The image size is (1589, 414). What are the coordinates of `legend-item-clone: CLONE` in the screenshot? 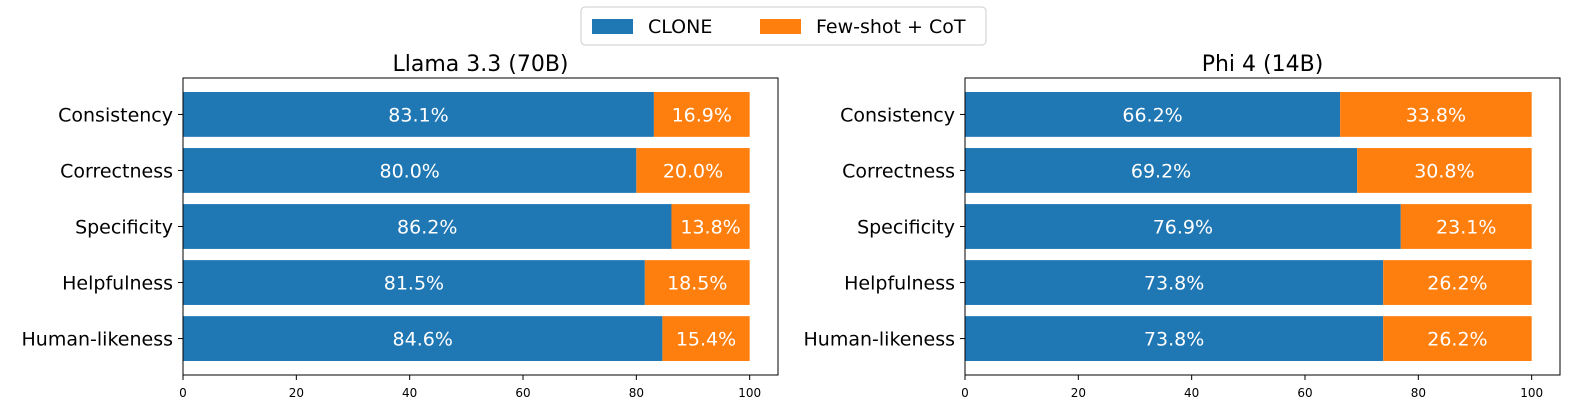 It's located at (652, 27).